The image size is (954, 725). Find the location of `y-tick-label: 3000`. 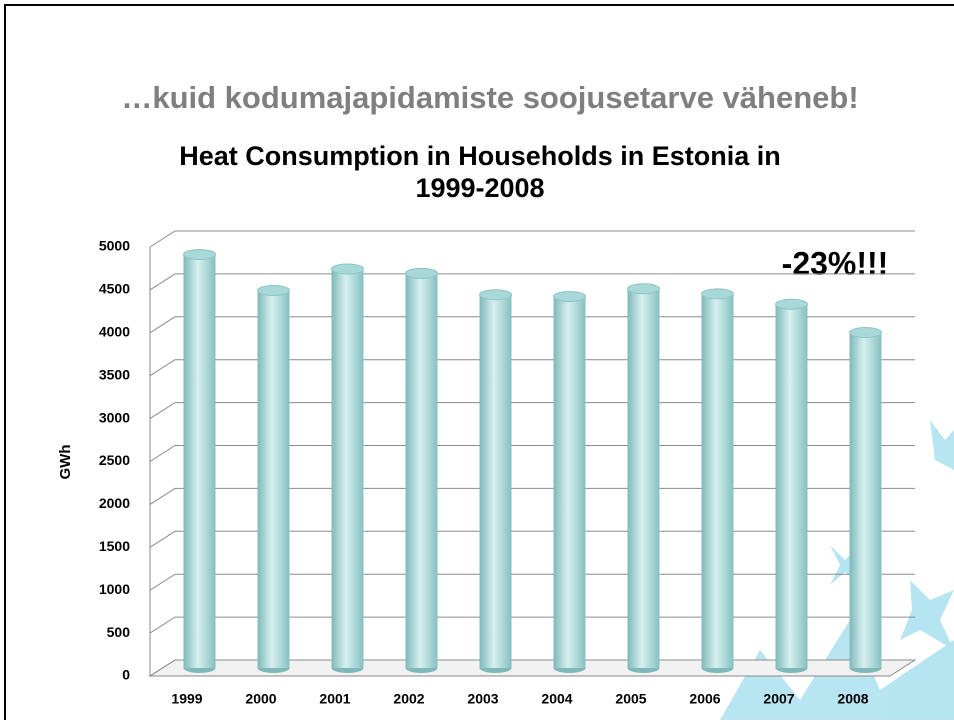

y-tick-label: 3000 is located at coordinates (114, 417).